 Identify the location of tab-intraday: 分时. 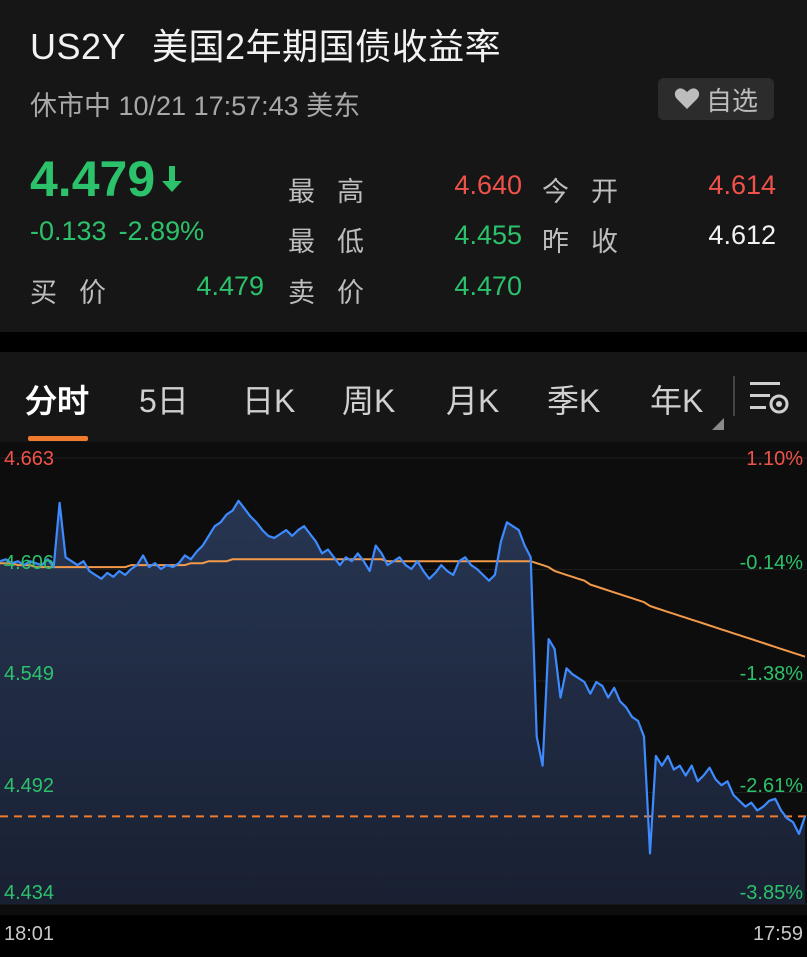
(57, 401).